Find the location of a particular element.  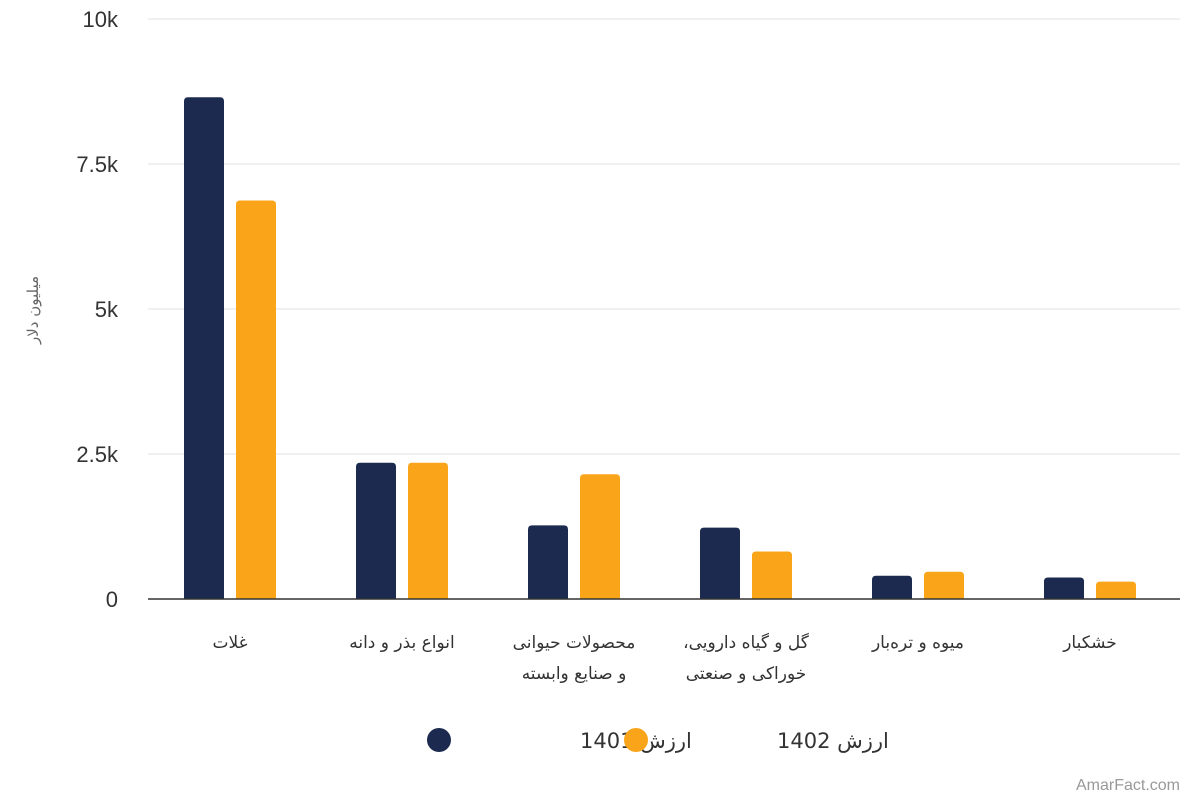

legend-label: ارزش 1402 is located at coordinates (833, 741).